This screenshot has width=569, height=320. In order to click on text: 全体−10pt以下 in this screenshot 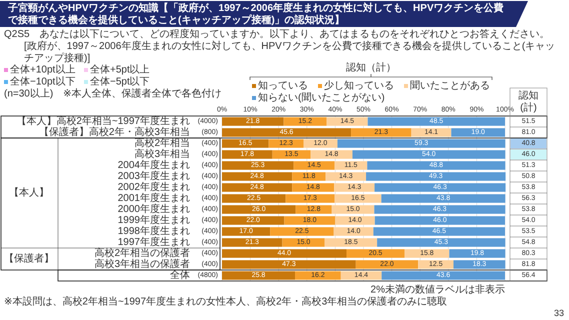, I will do `click(43, 82)`.